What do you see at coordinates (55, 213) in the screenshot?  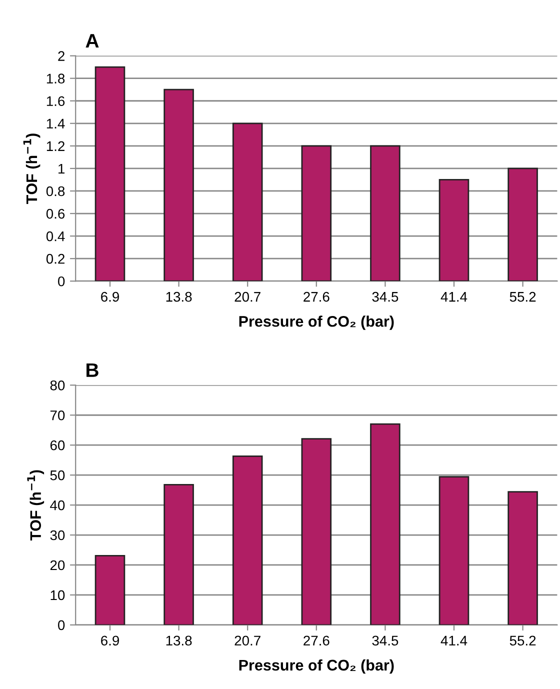 I see `y-tick-label: 0.6` at bounding box center [55, 213].